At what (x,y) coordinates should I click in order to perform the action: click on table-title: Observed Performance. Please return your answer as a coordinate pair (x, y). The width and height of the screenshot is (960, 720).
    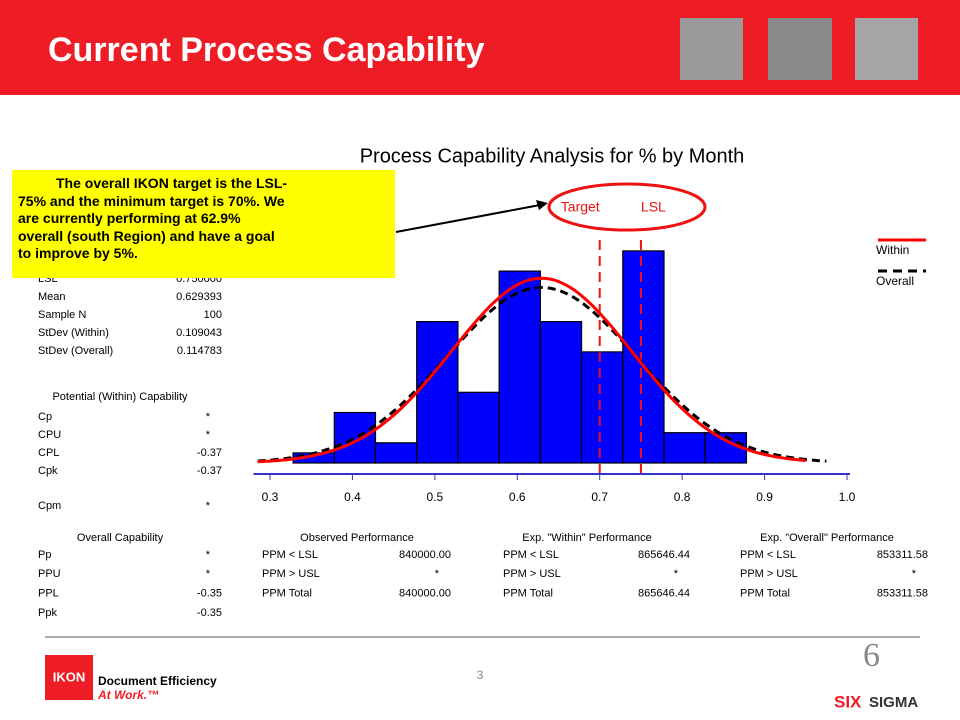
    Looking at the image, I should click on (357, 538).